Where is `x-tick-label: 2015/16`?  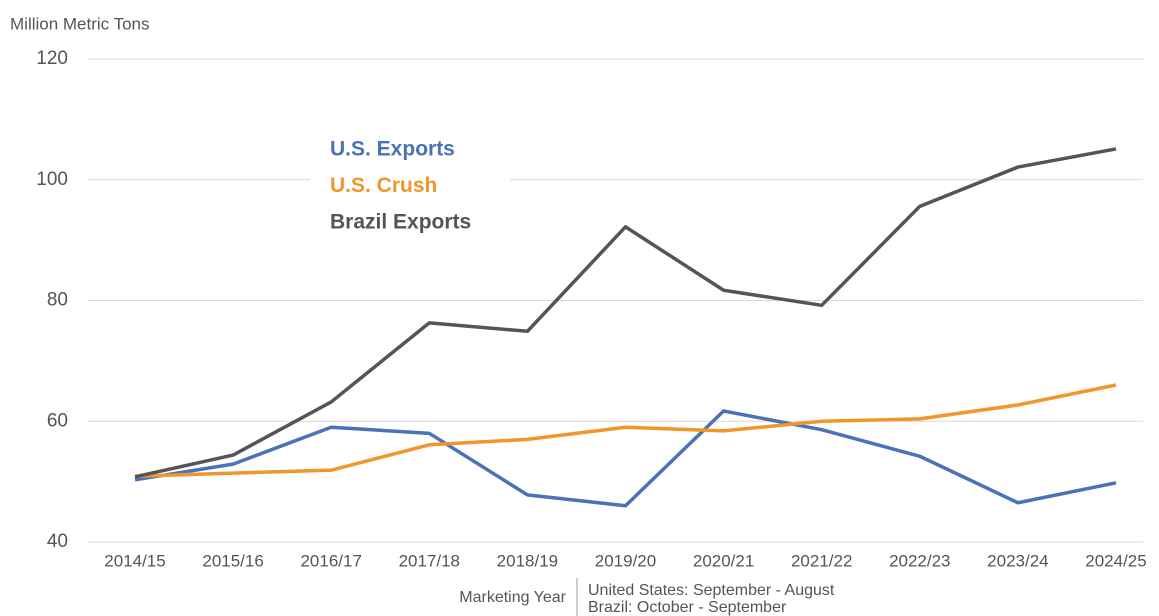 x-tick-label: 2015/16 is located at coordinates (232, 560).